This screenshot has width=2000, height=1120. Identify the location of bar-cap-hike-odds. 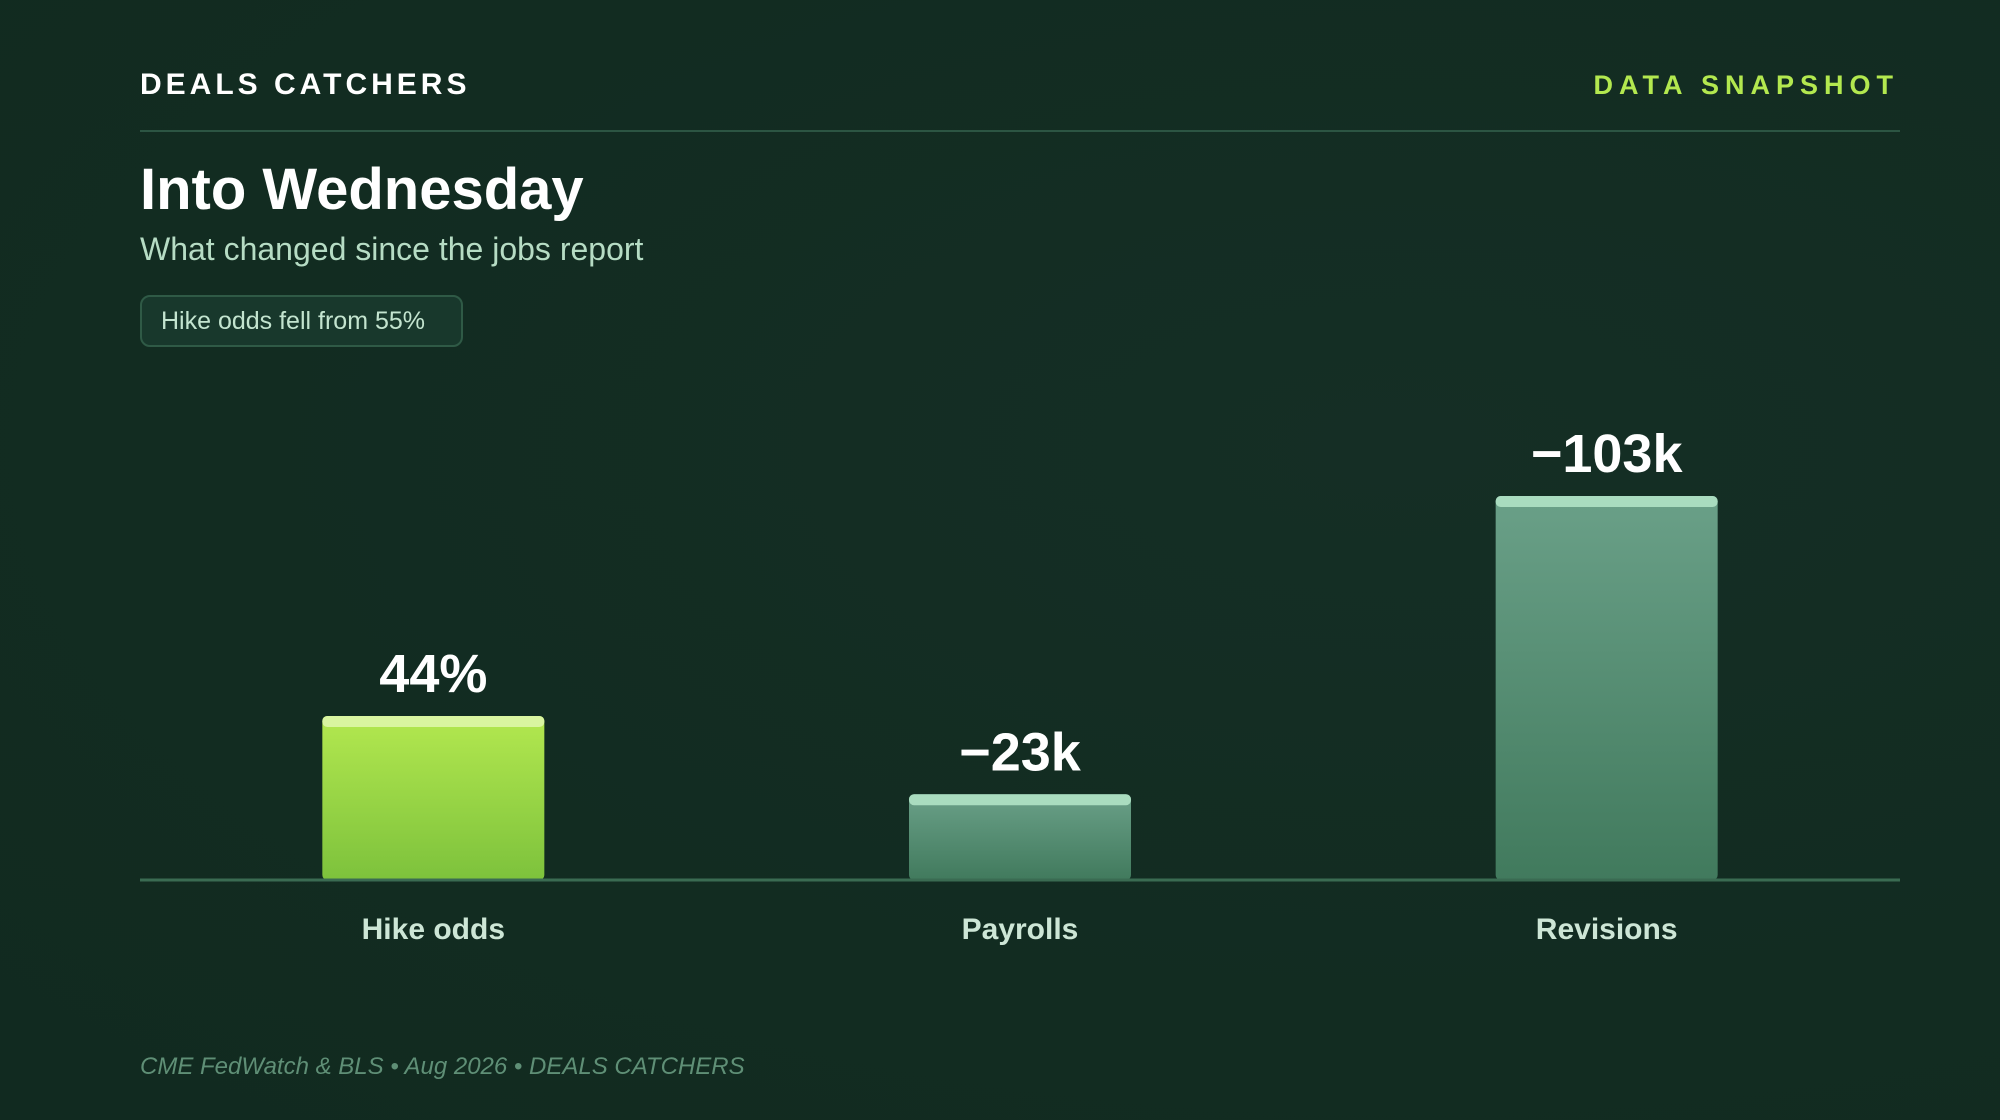
(433, 721).